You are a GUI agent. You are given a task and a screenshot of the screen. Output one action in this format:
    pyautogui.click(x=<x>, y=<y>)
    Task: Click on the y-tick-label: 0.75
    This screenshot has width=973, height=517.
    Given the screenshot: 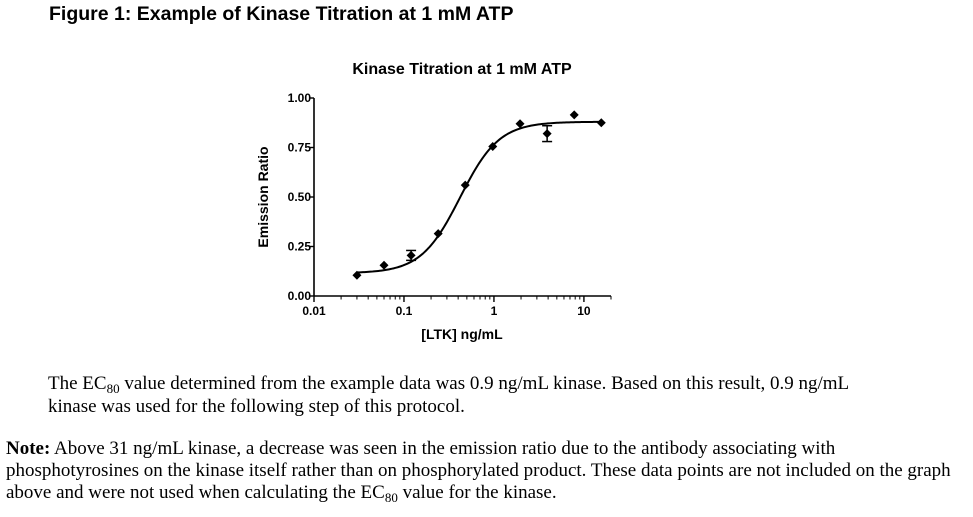 What is the action you would take?
    pyautogui.click(x=300, y=148)
    